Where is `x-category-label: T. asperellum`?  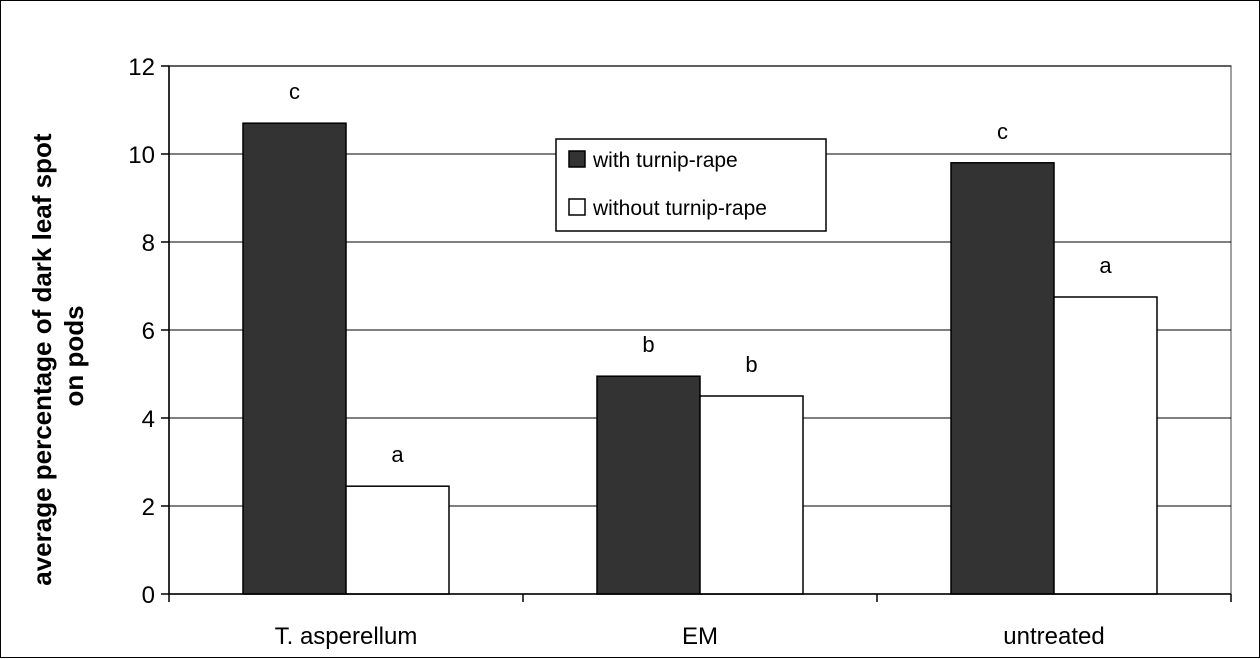
x-category-label: T. asperellum is located at coordinates (346, 636).